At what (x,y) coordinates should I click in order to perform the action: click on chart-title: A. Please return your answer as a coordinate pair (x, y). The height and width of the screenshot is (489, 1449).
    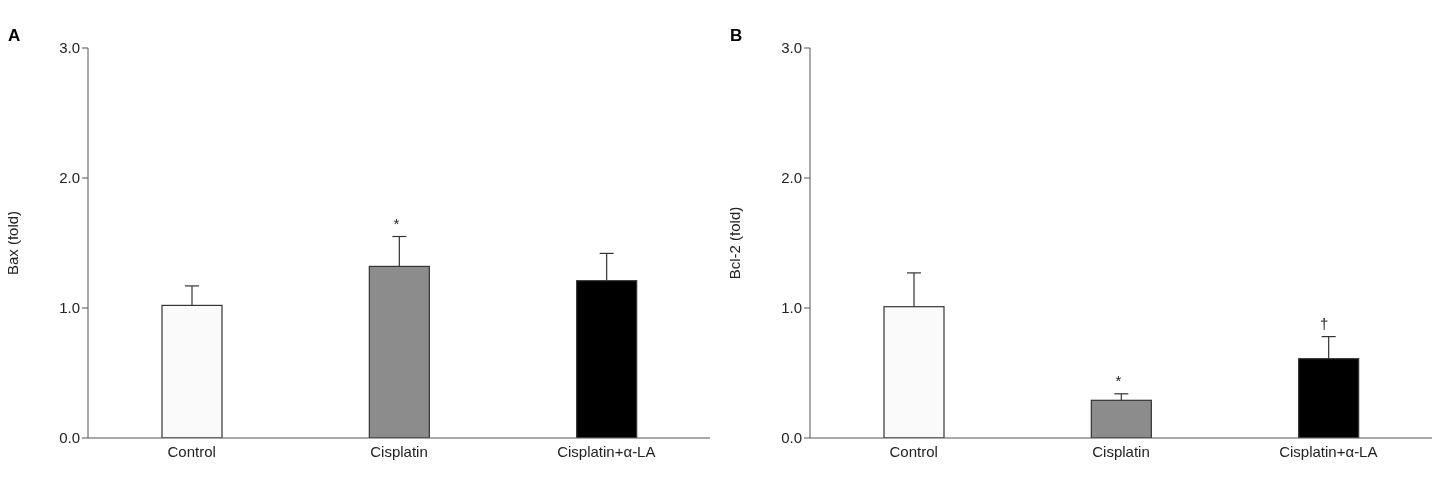
    Looking at the image, I should click on (14, 36).